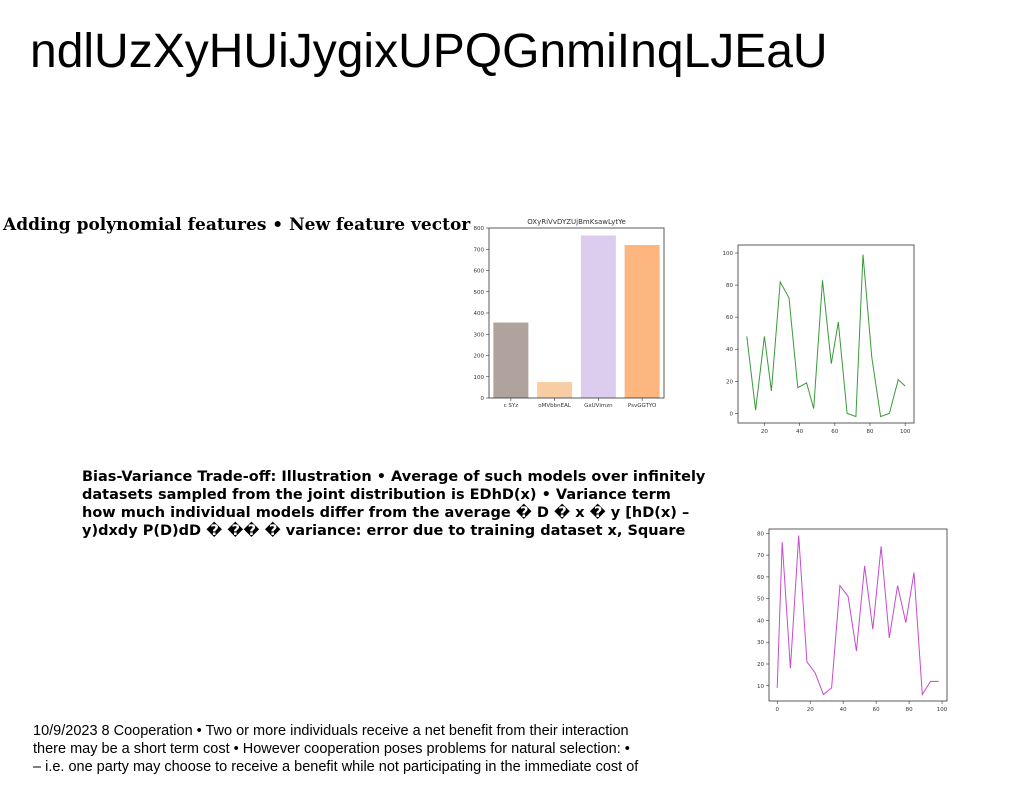 The width and height of the screenshot is (1024, 788). Describe the element at coordinates (479, 314) in the screenshot. I see `y-tick-label: 400` at that location.